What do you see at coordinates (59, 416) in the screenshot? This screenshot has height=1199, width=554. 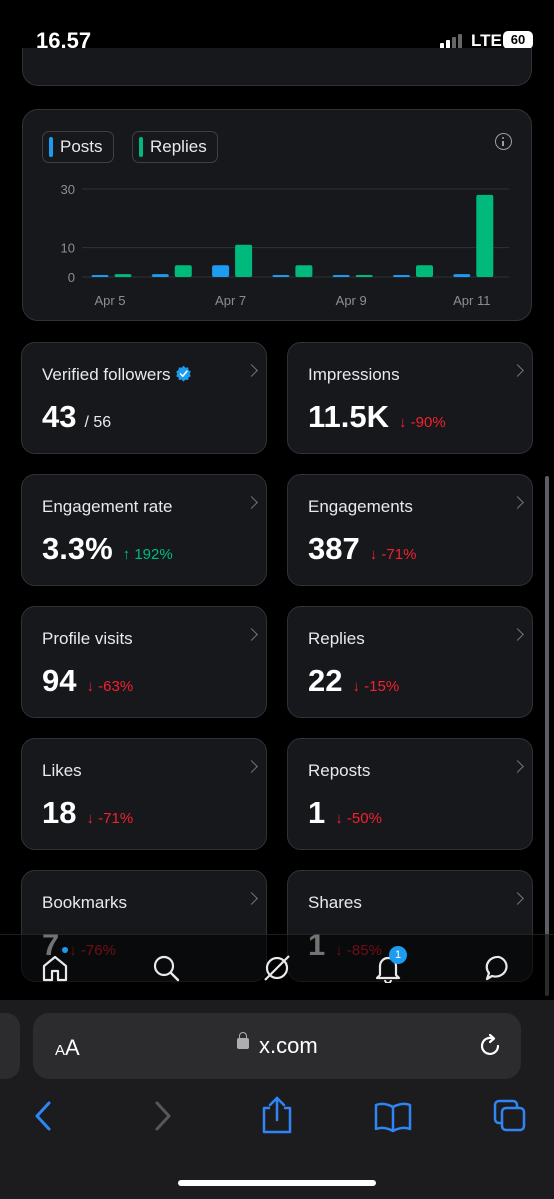 I see `stat-value: 43` at bounding box center [59, 416].